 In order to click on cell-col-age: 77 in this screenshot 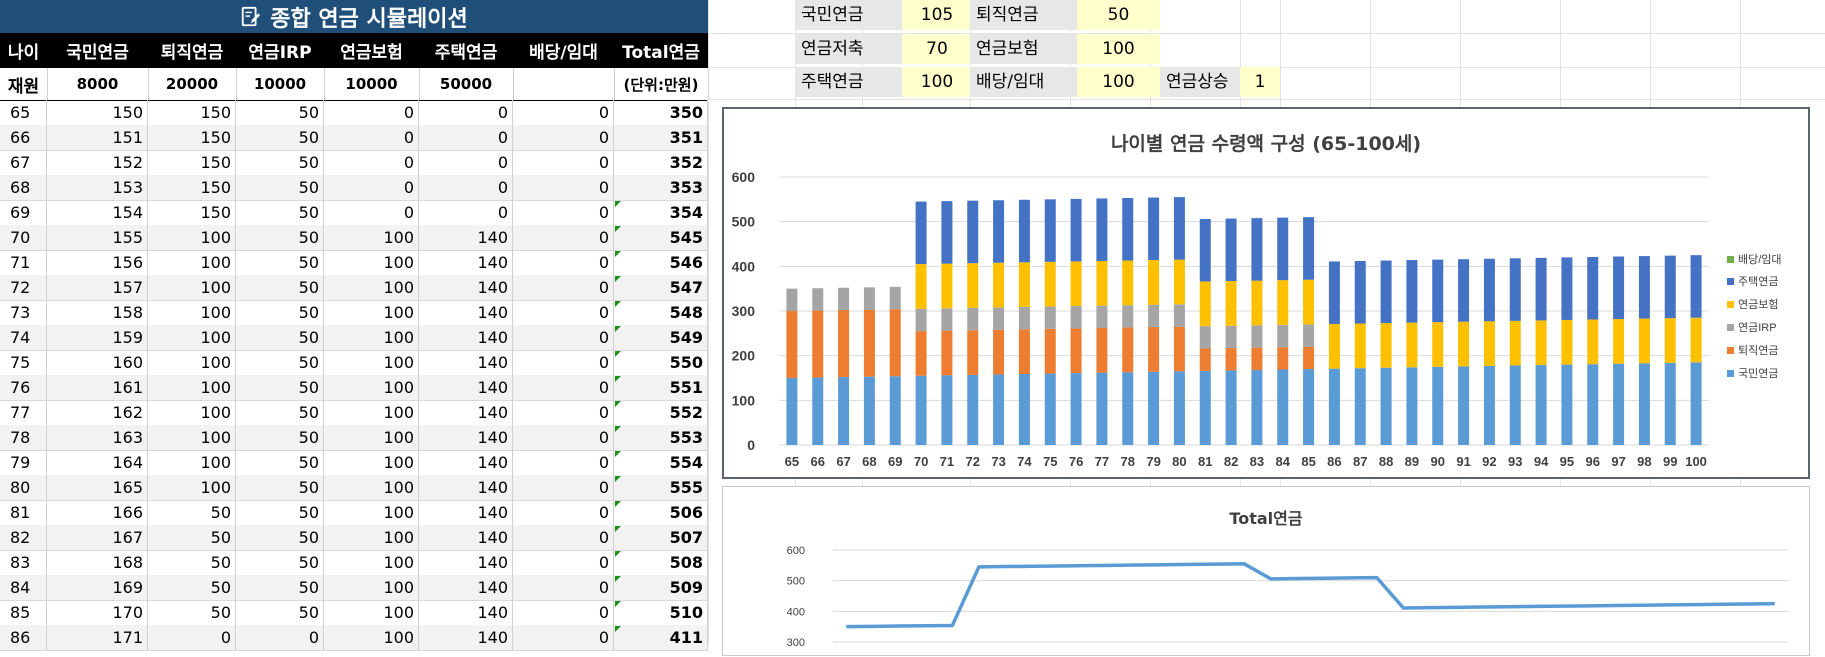, I will do `click(23, 412)`.